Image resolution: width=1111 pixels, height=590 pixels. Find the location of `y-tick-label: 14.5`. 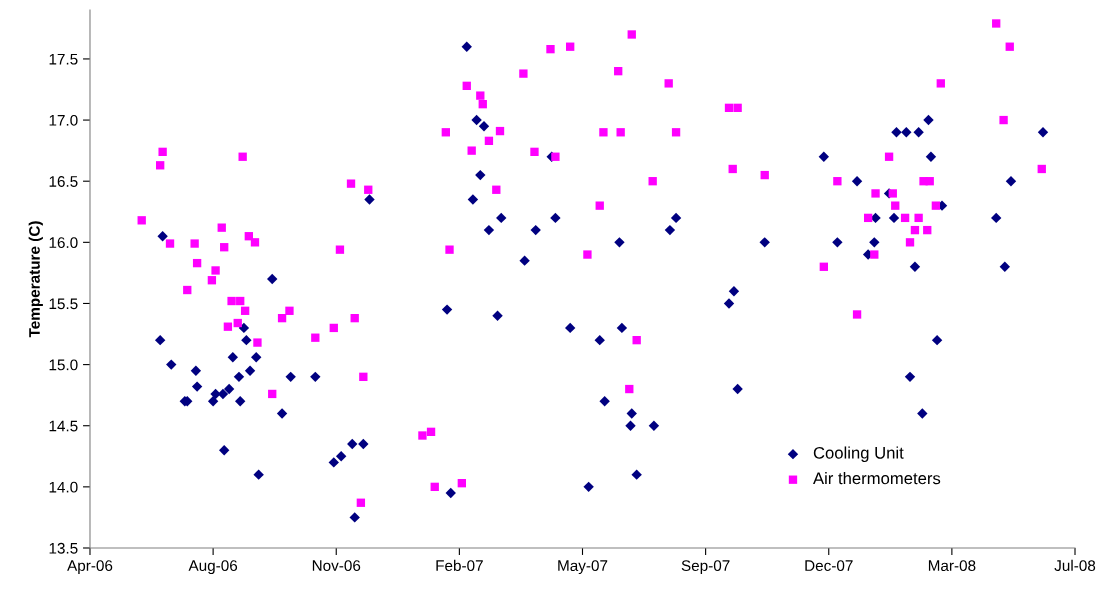

y-tick-label: 14.5 is located at coordinates (63, 426).